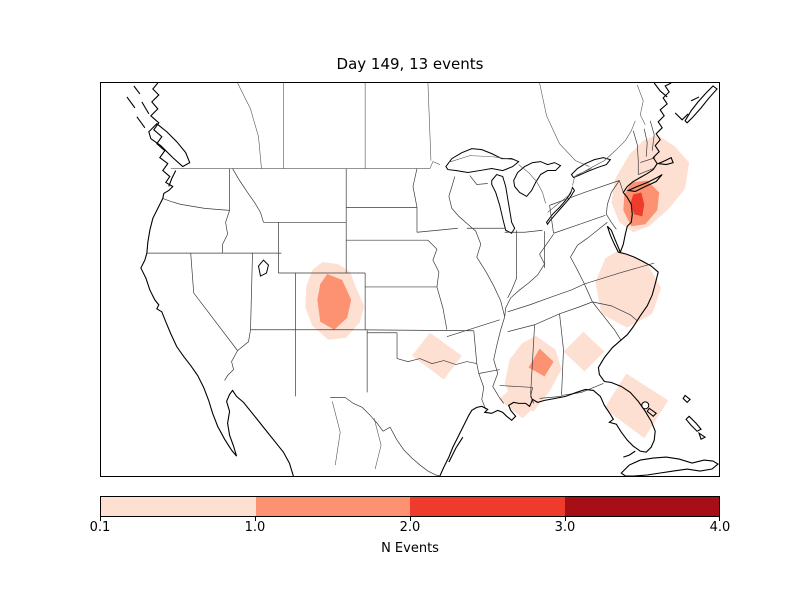 This screenshot has height=600, width=800. What do you see at coordinates (560, 206) in the screenshot?
I see `lake-erie` at bounding box center [560, 206].